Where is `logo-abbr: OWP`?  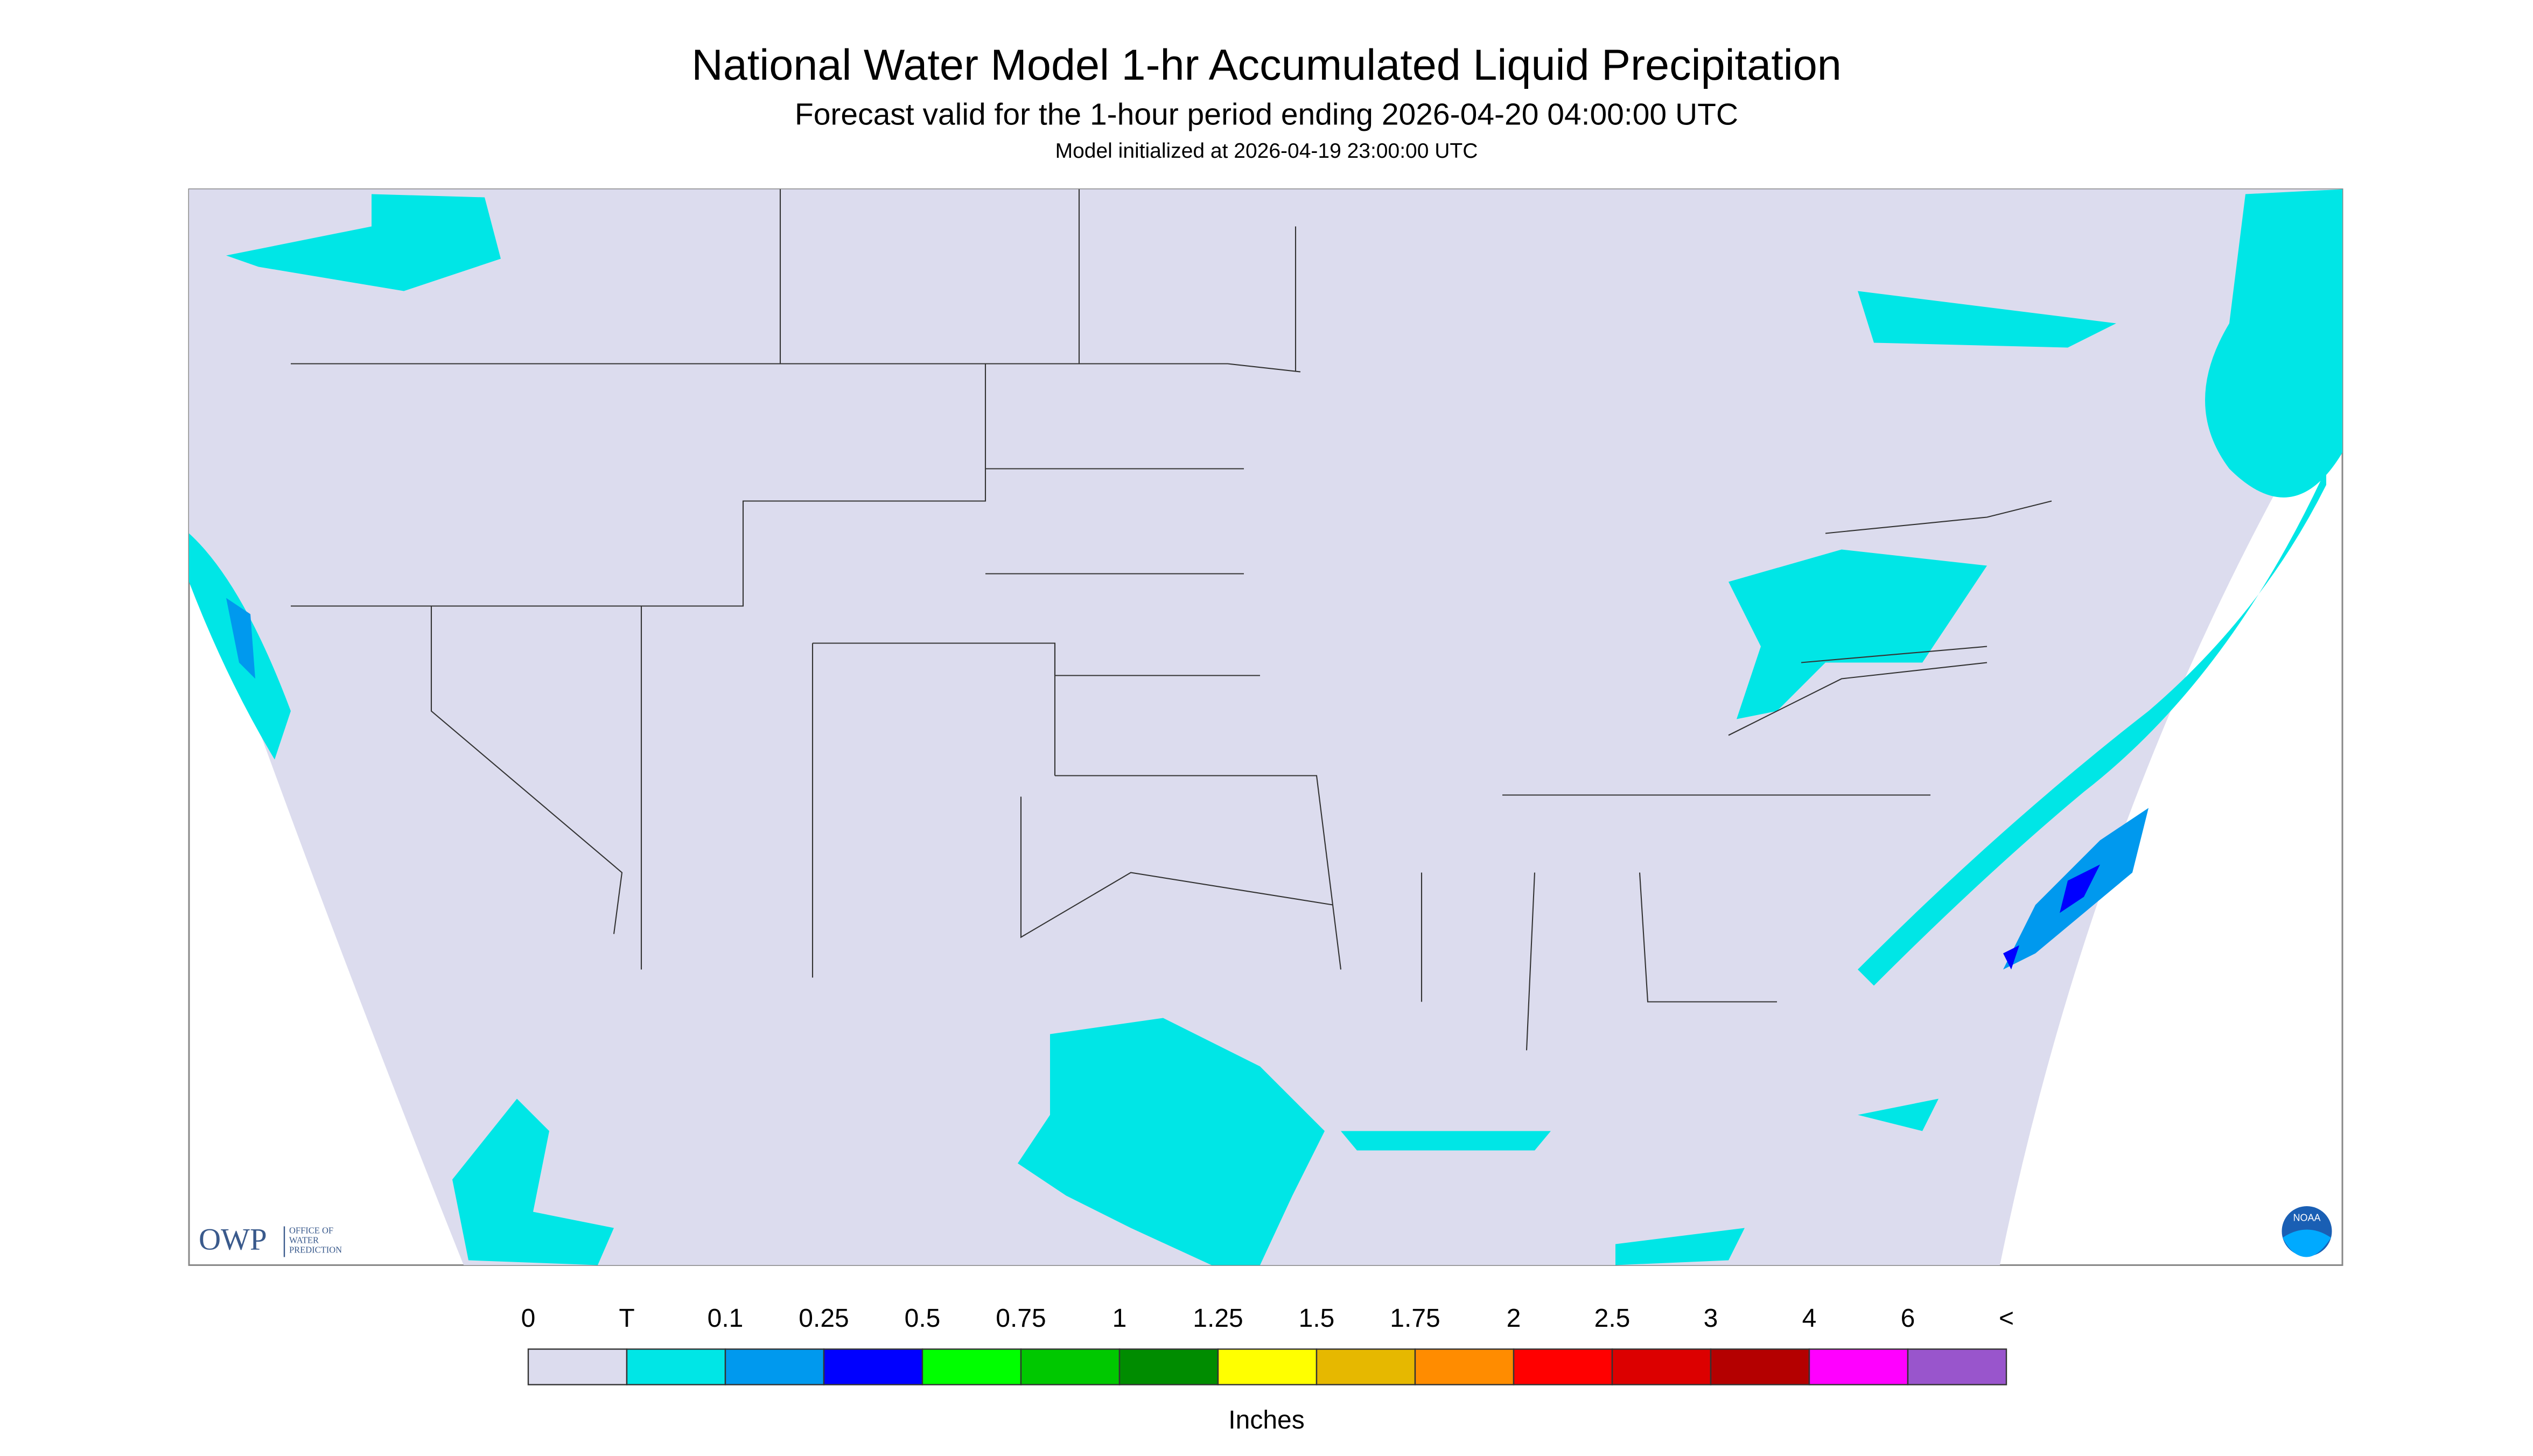
logo-abbr: OWP is located at coordinates (233, 1240).